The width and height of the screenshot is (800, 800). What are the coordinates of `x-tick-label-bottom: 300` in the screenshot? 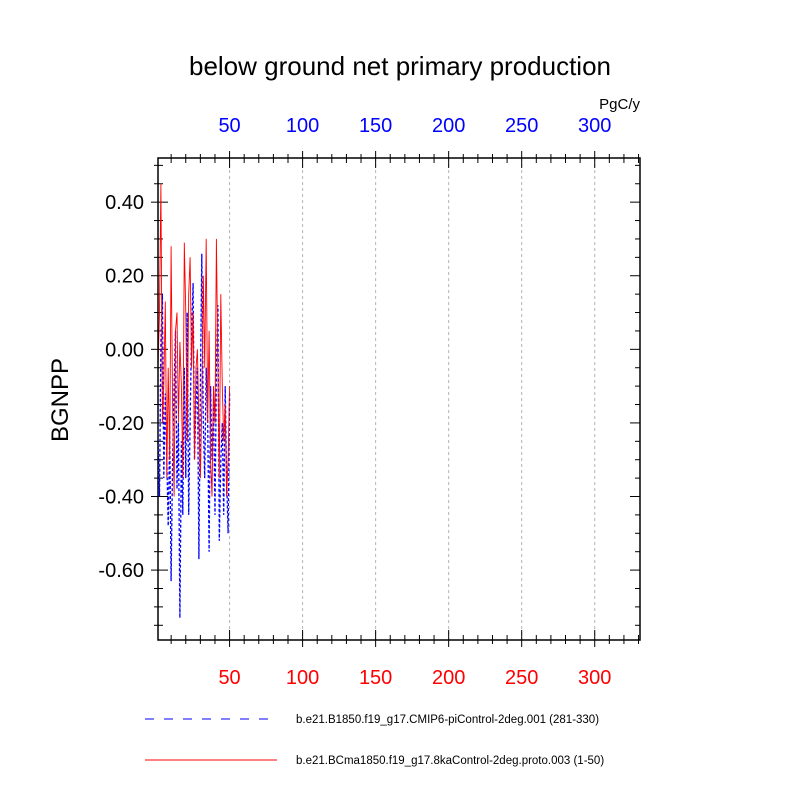 It's located at (594, 678).